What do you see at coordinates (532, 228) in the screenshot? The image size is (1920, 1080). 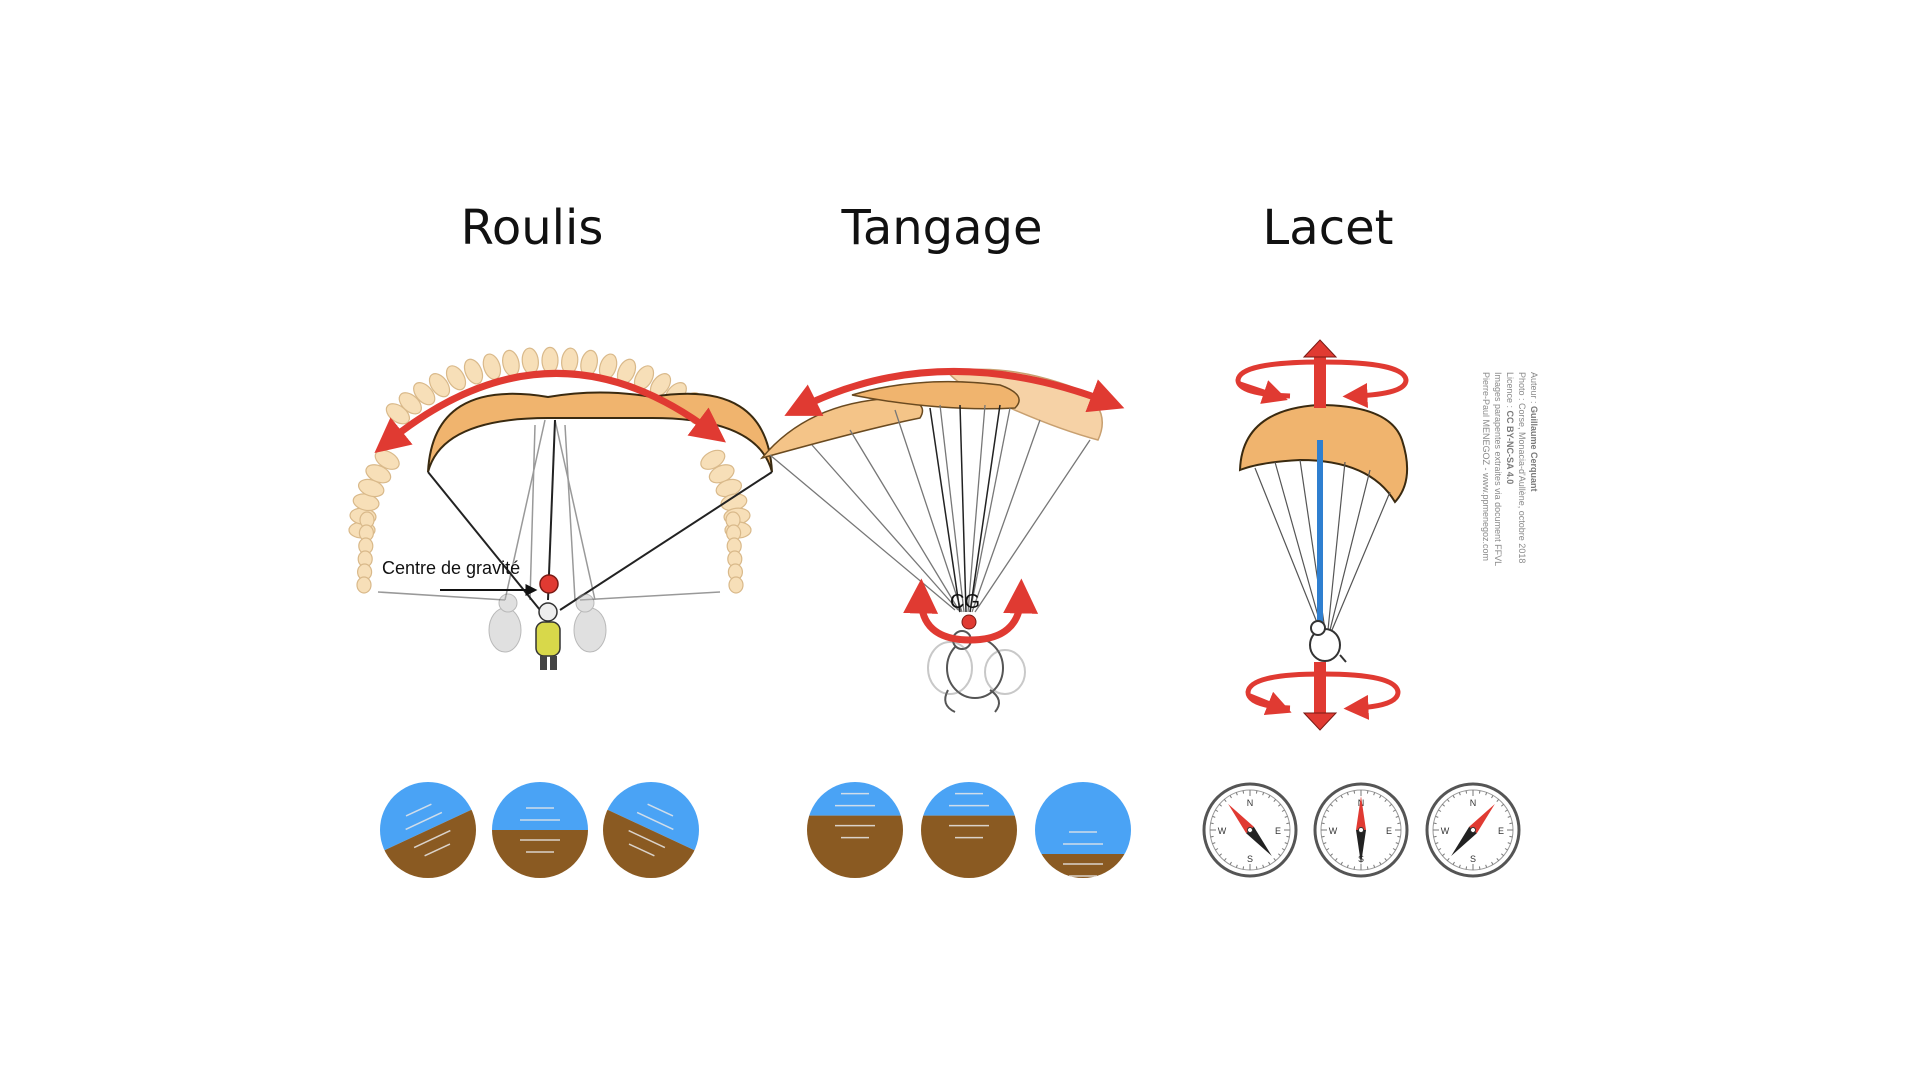 I see `title-roll: Roulis` at bounding box center [532, 228].